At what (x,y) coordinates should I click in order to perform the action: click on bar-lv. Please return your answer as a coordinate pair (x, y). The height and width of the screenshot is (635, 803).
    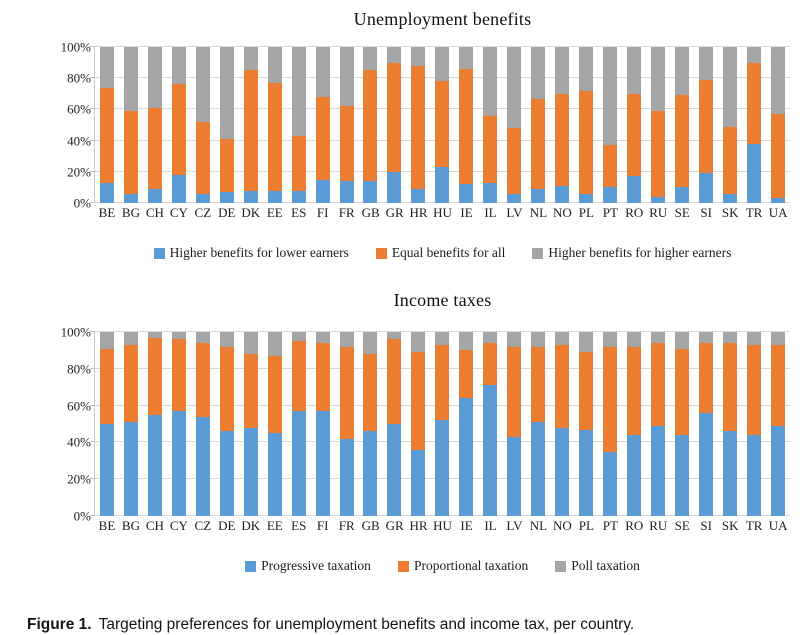
    Looking at the image, I should click on (514, 125).